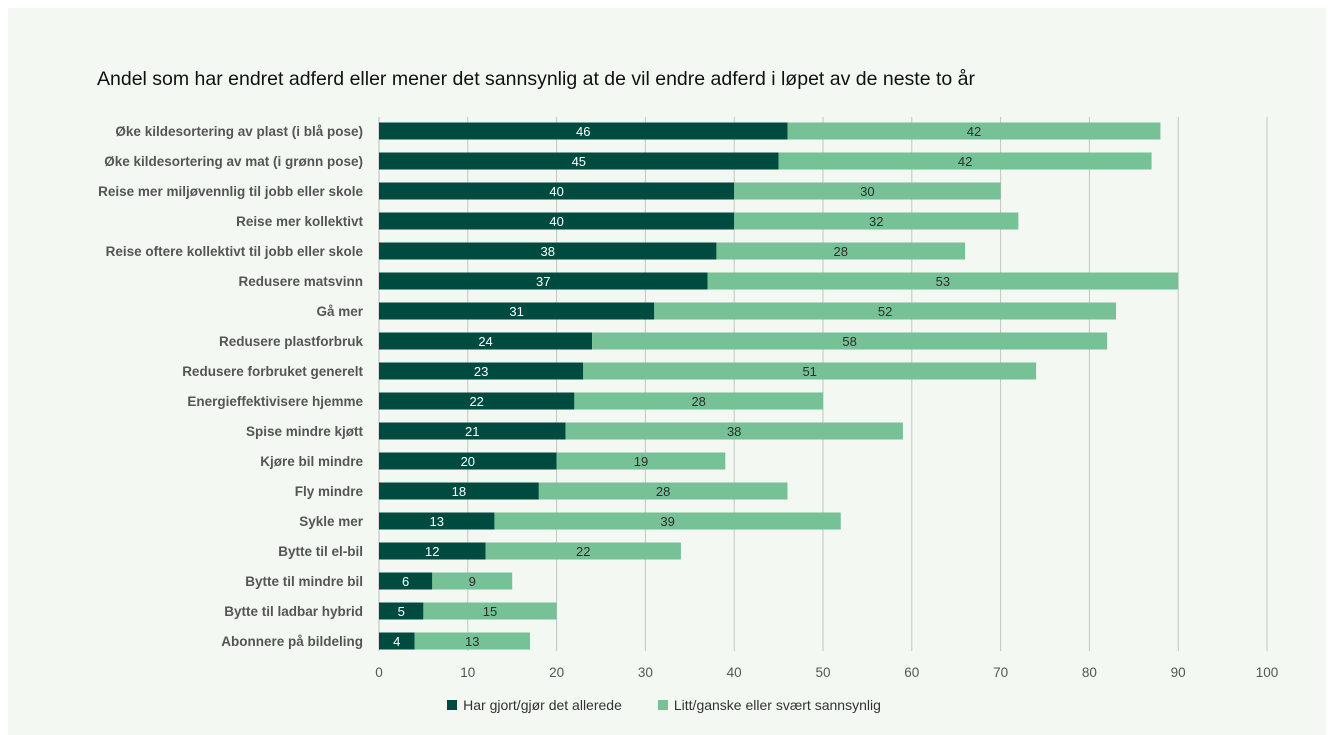 The width and height of the screenshot is (1328, 735). I want to click on data-label: 46, so click(583, 131).